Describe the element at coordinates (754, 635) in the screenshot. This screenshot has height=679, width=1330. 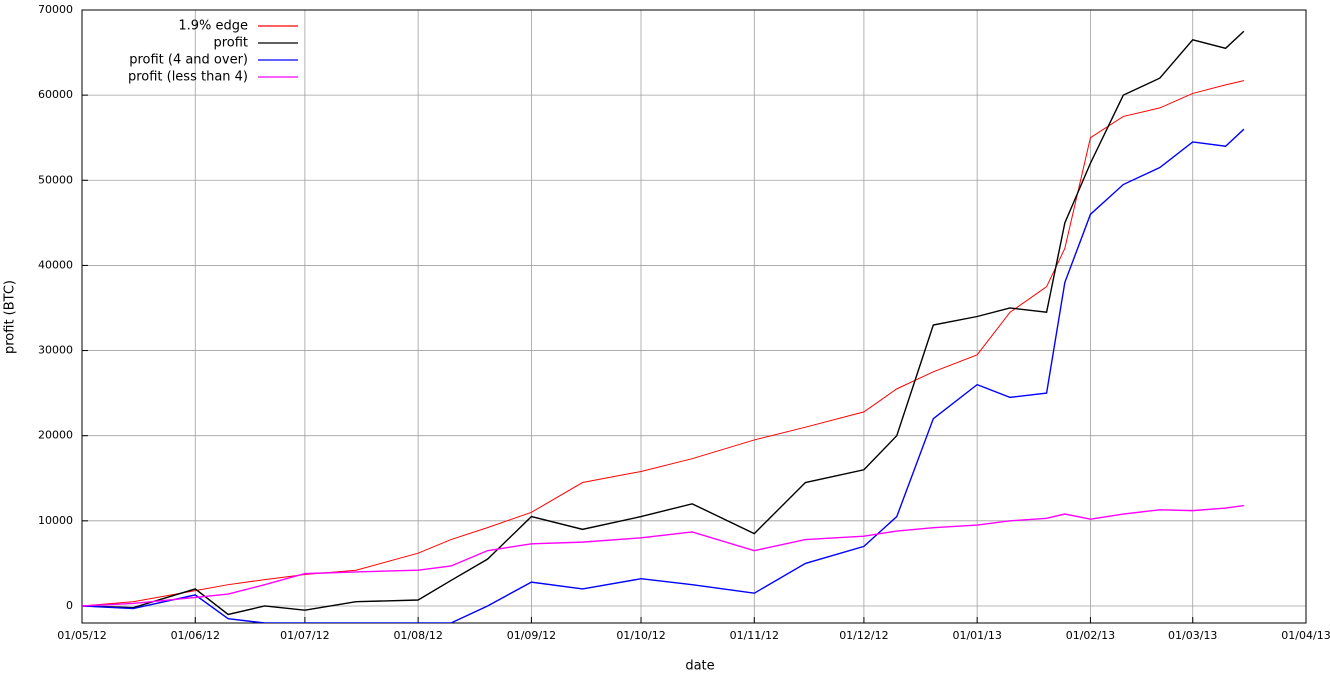
I see `x-tick-label: 01/11/12` at that location.